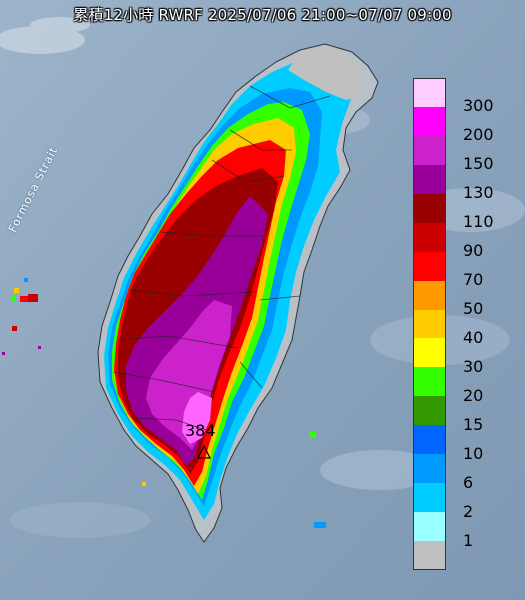 This screenshot has height=600, width=525. Describe the element at coordinates (189, 375) in the screenshot. I see `rain-band-magenta` at that location.